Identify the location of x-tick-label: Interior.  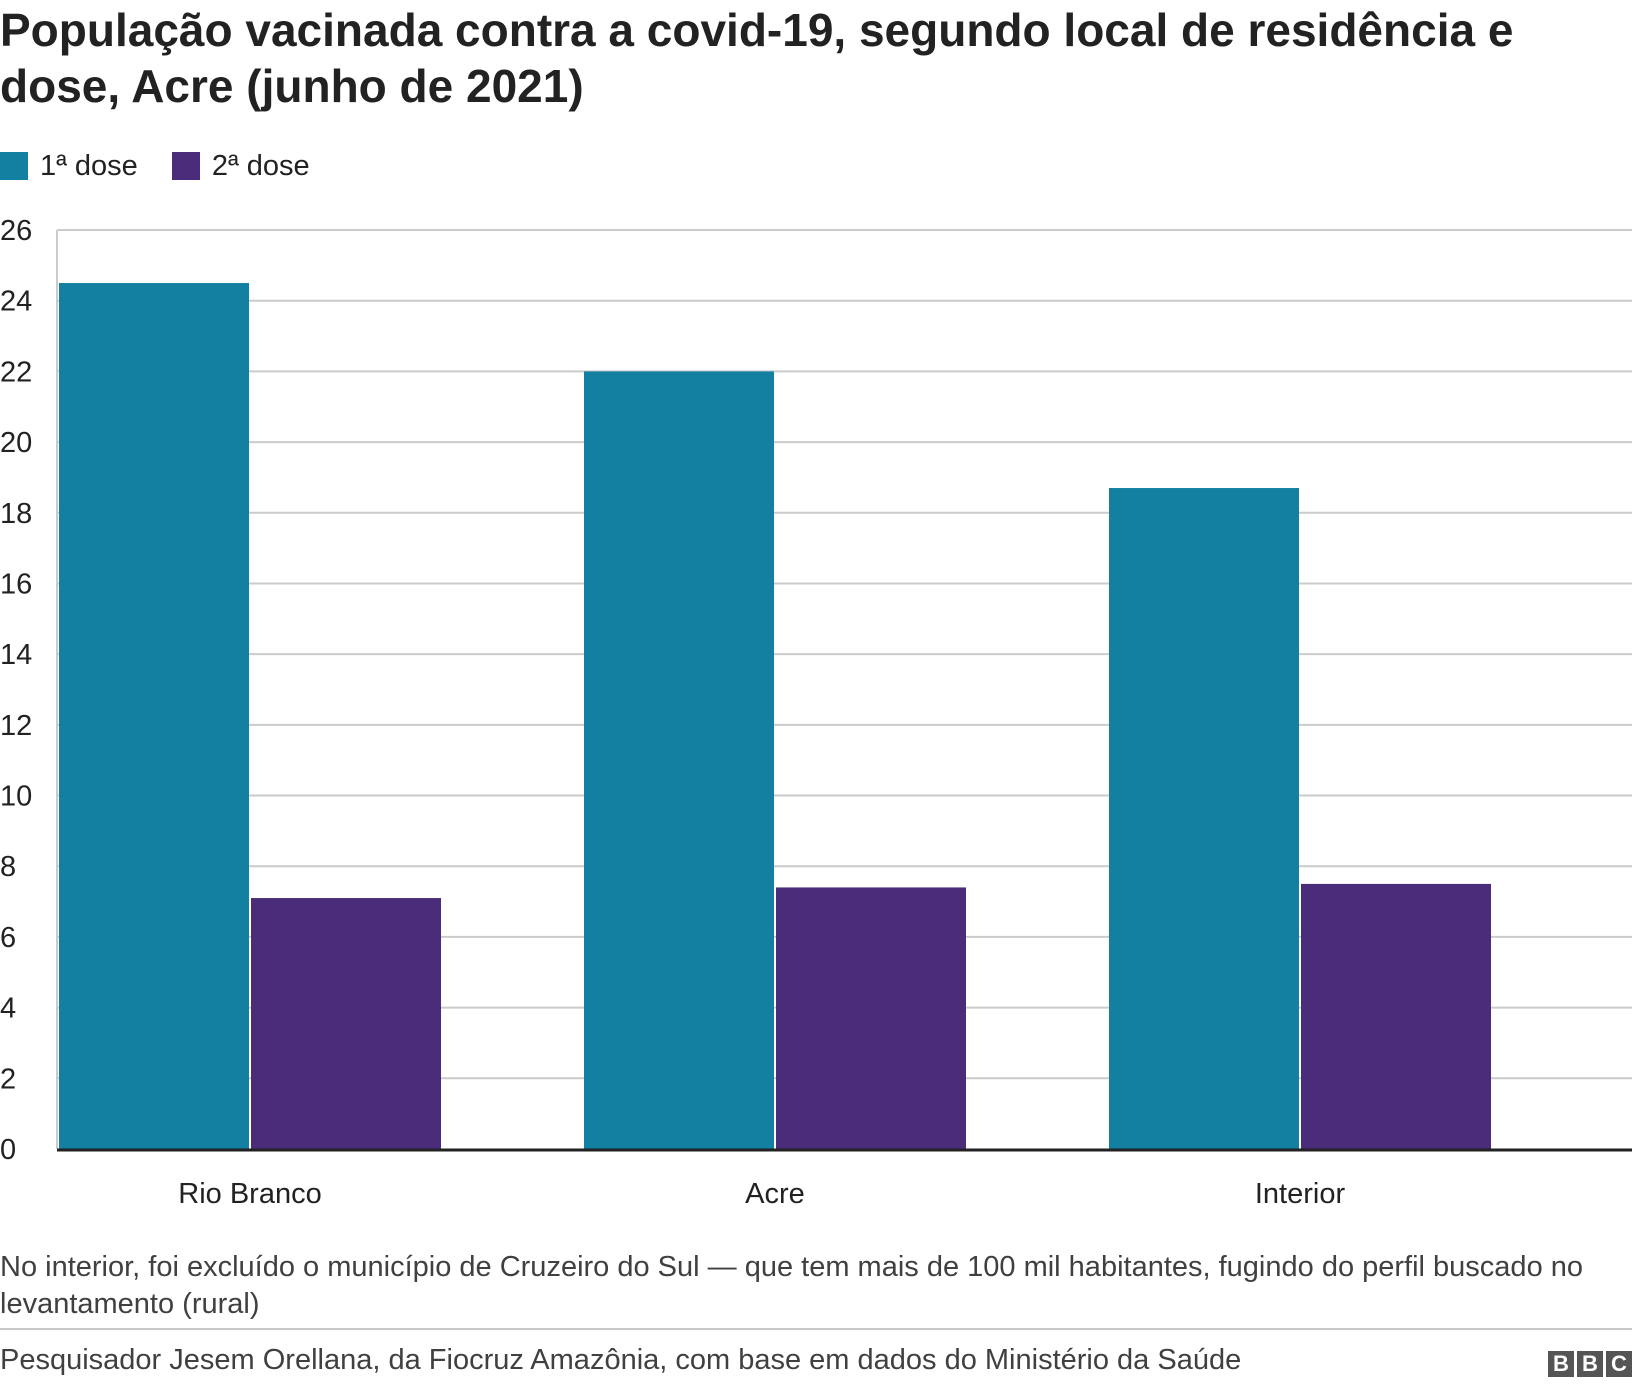
(1300, 1194).